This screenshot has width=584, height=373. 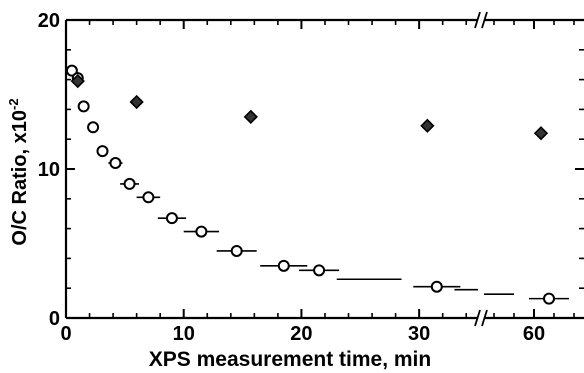 I want to click on x-tick-label: 30, so click(x=419, y=334).